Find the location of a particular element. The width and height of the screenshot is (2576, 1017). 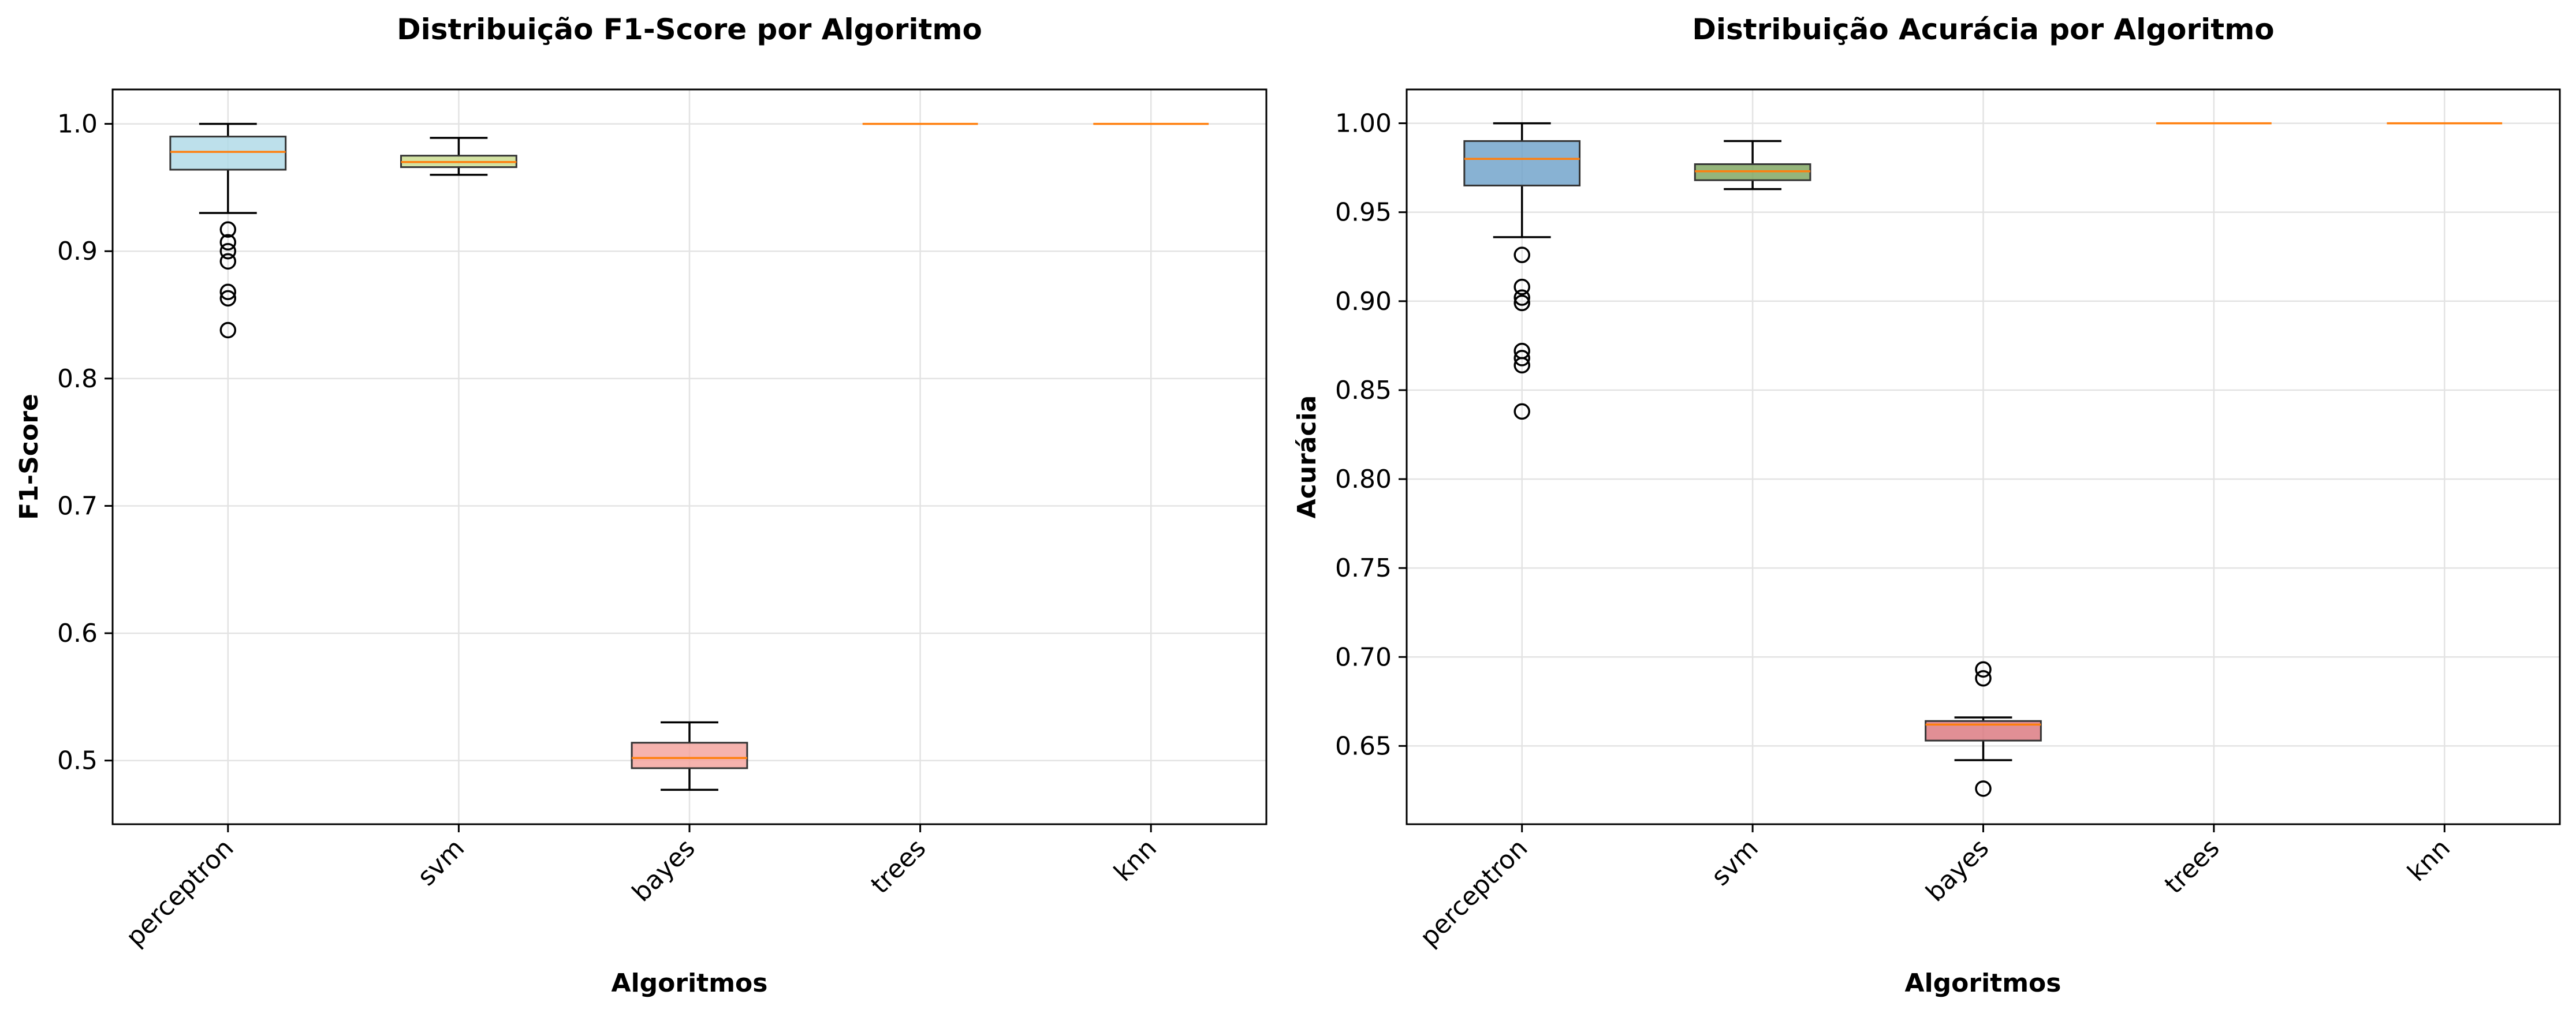

y-tick-label: 0.7 is located at coordinates (77, 506).